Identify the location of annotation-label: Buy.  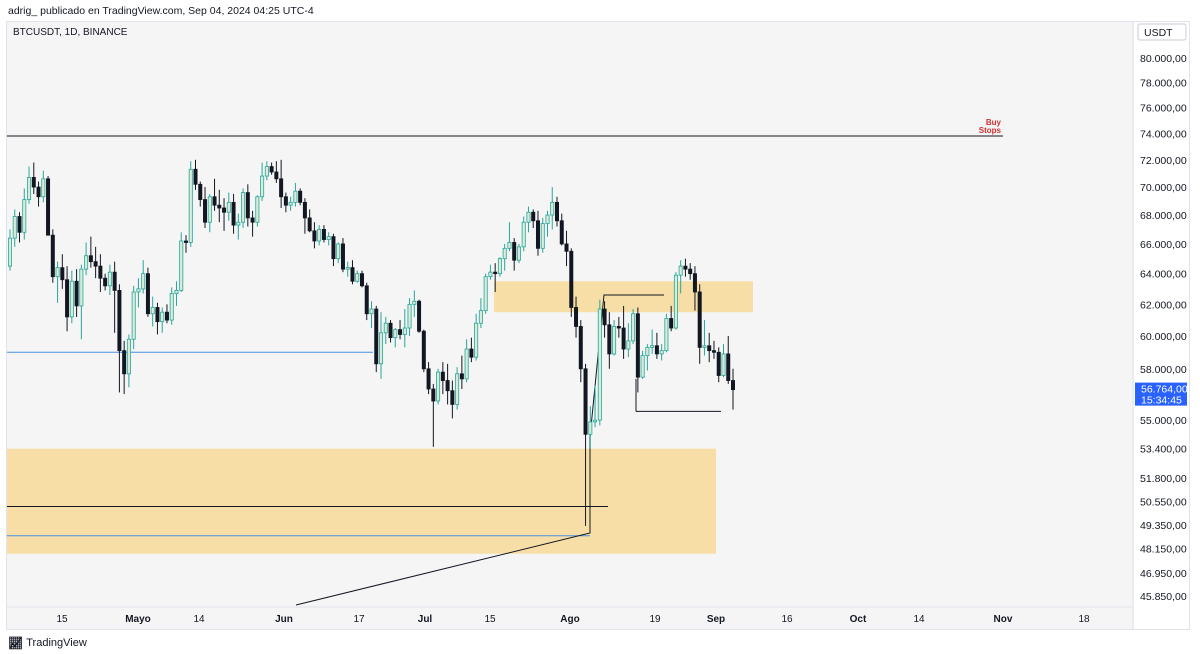
(994, 122).